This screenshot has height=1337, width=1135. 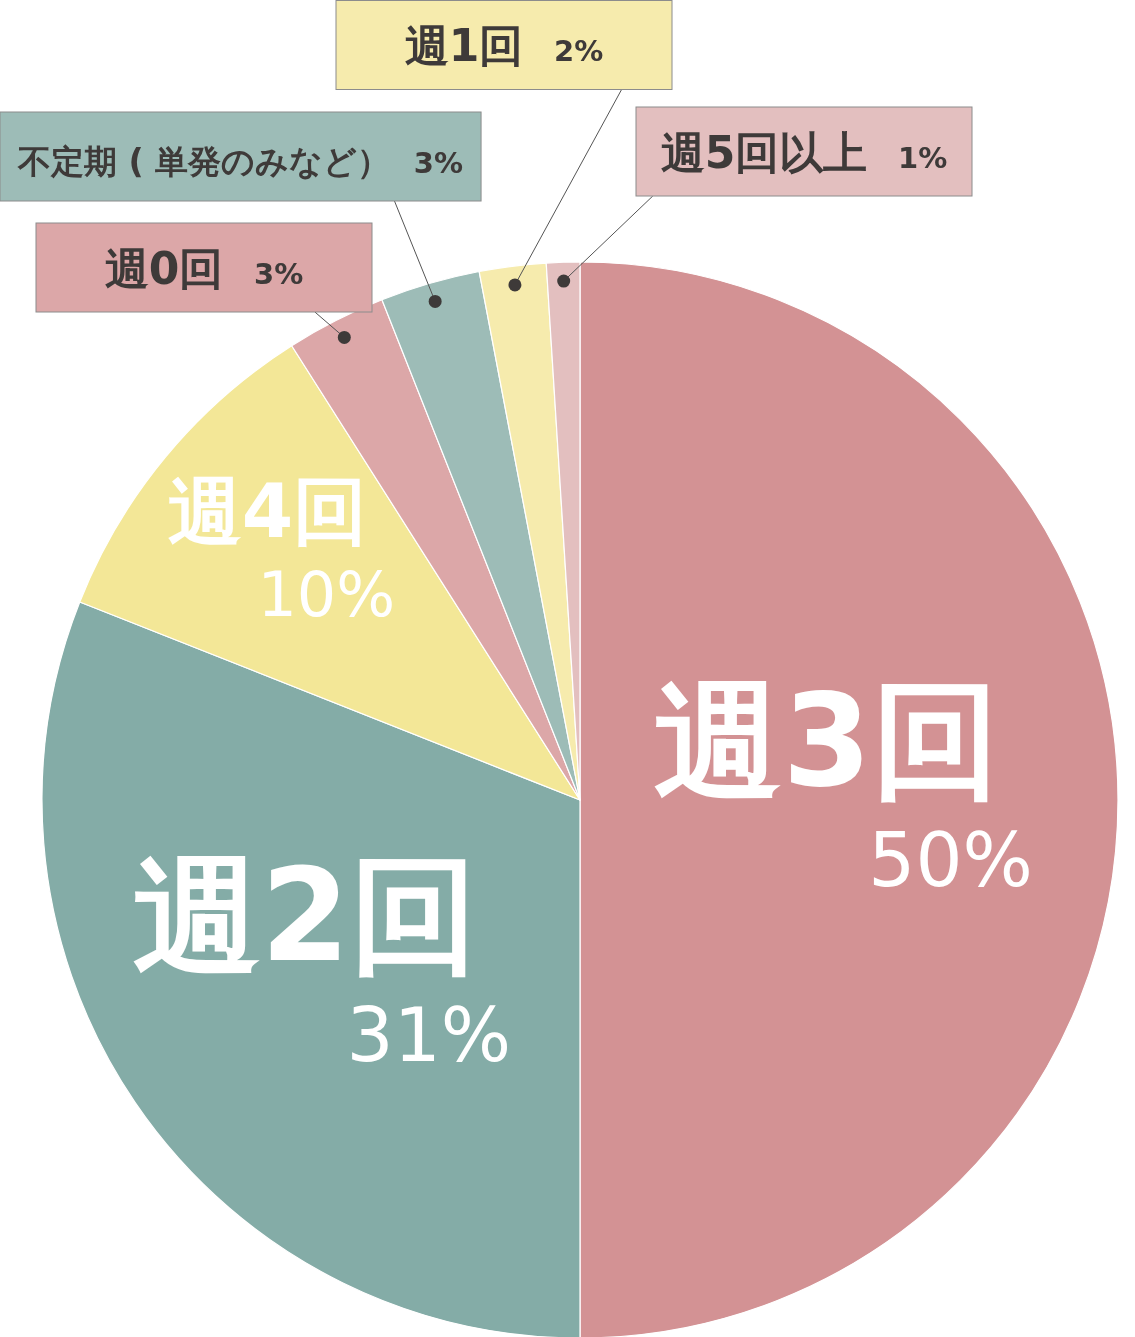 What do you see at coordinates (950, 859) in the screenshot?
I see `data-label: 50%` at bounding box center [950, 859].